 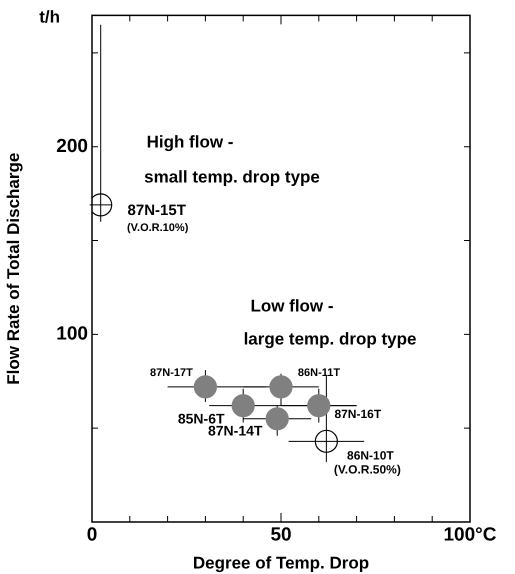 I want to click on y-axis-title: Flow Rate of Total Discharge, so click(x=13, y=268).